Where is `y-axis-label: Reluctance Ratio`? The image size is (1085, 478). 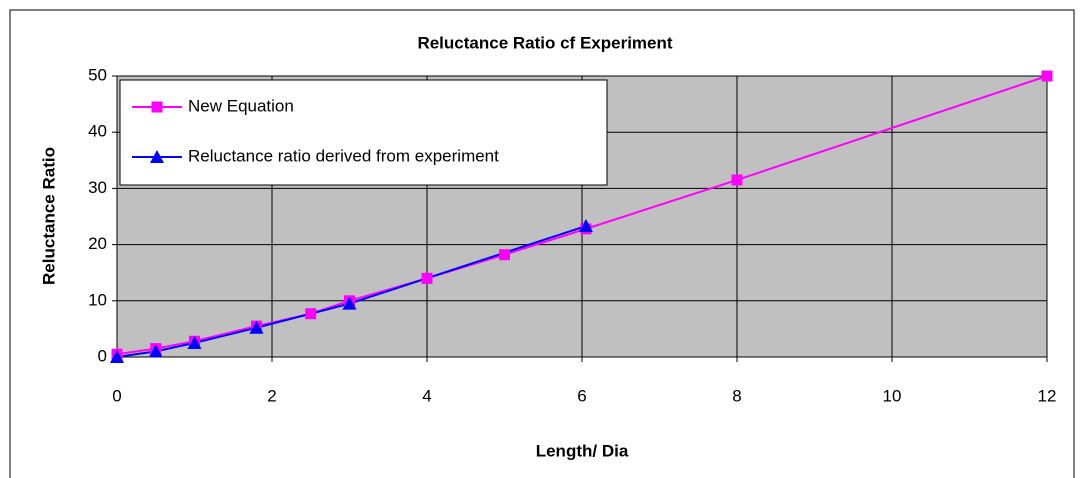 y-axis-label: Reluctance Ratio is located at coordinates (48, 216).